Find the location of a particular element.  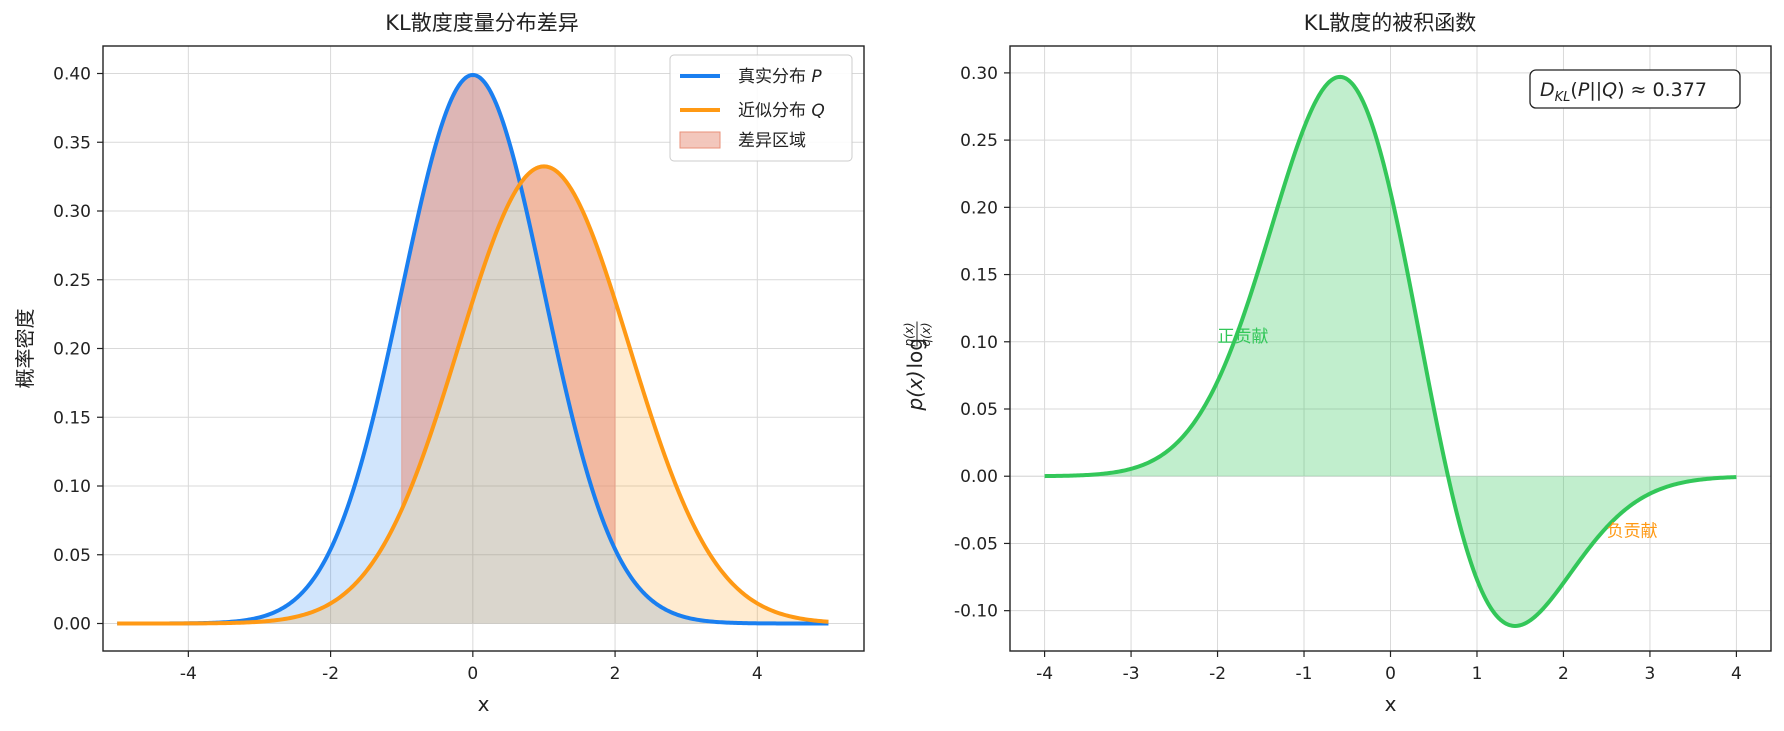

legend-swatch-diff is located at coordinates (700, 140).